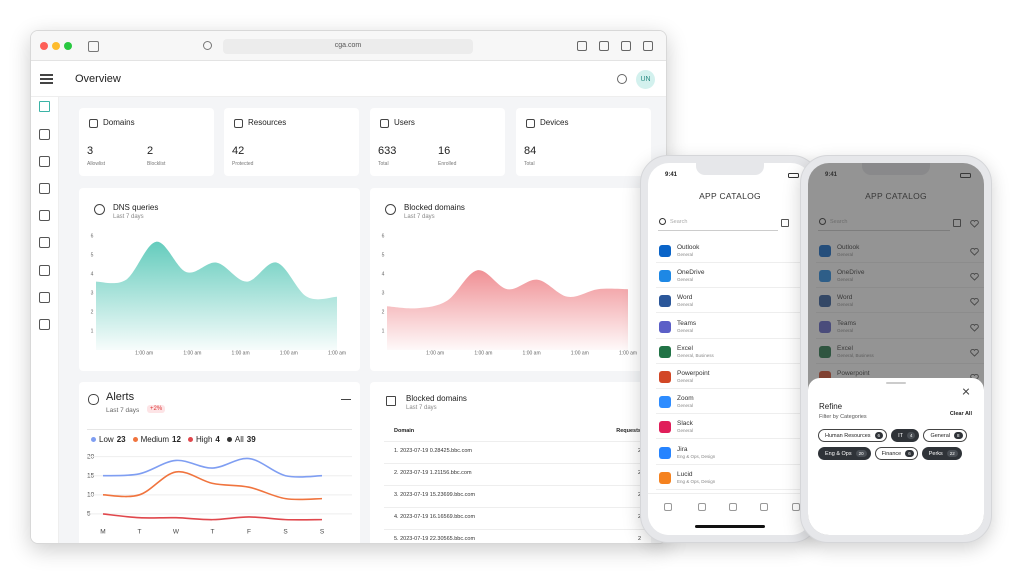 The image size is (1024, 584). Describe the element at coordinates (383, 293) in the screenshot. I see `y-tick-label: 3` at that location.